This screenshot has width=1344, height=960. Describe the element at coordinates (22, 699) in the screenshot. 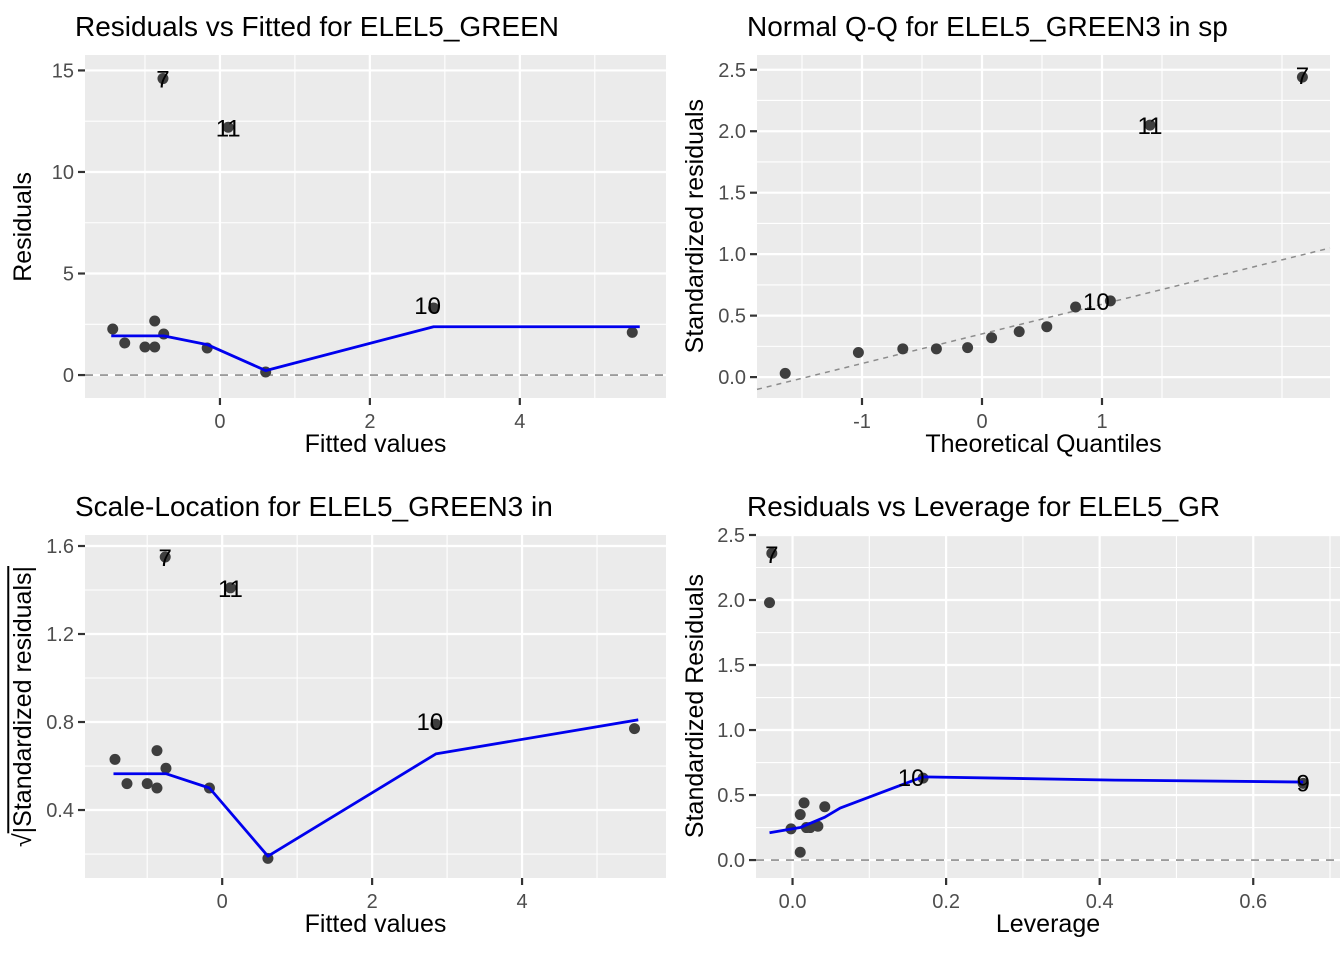

I see `y-axis-title-text: |Standardized residuals|` at that location.